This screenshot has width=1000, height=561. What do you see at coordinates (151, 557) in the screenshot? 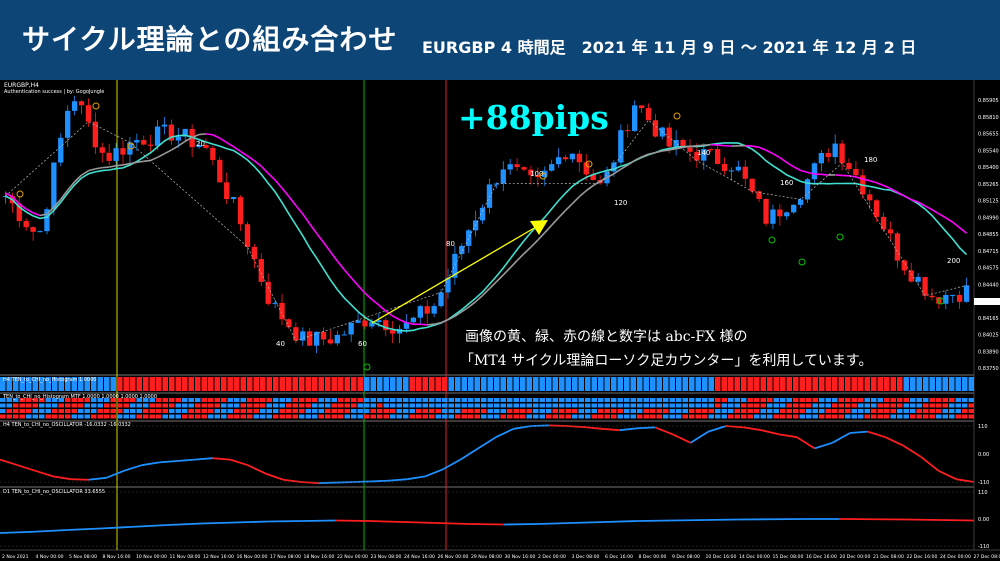
I see `time-axis-tick: 10 Nov 00:00` at bounding box center [151, 557].